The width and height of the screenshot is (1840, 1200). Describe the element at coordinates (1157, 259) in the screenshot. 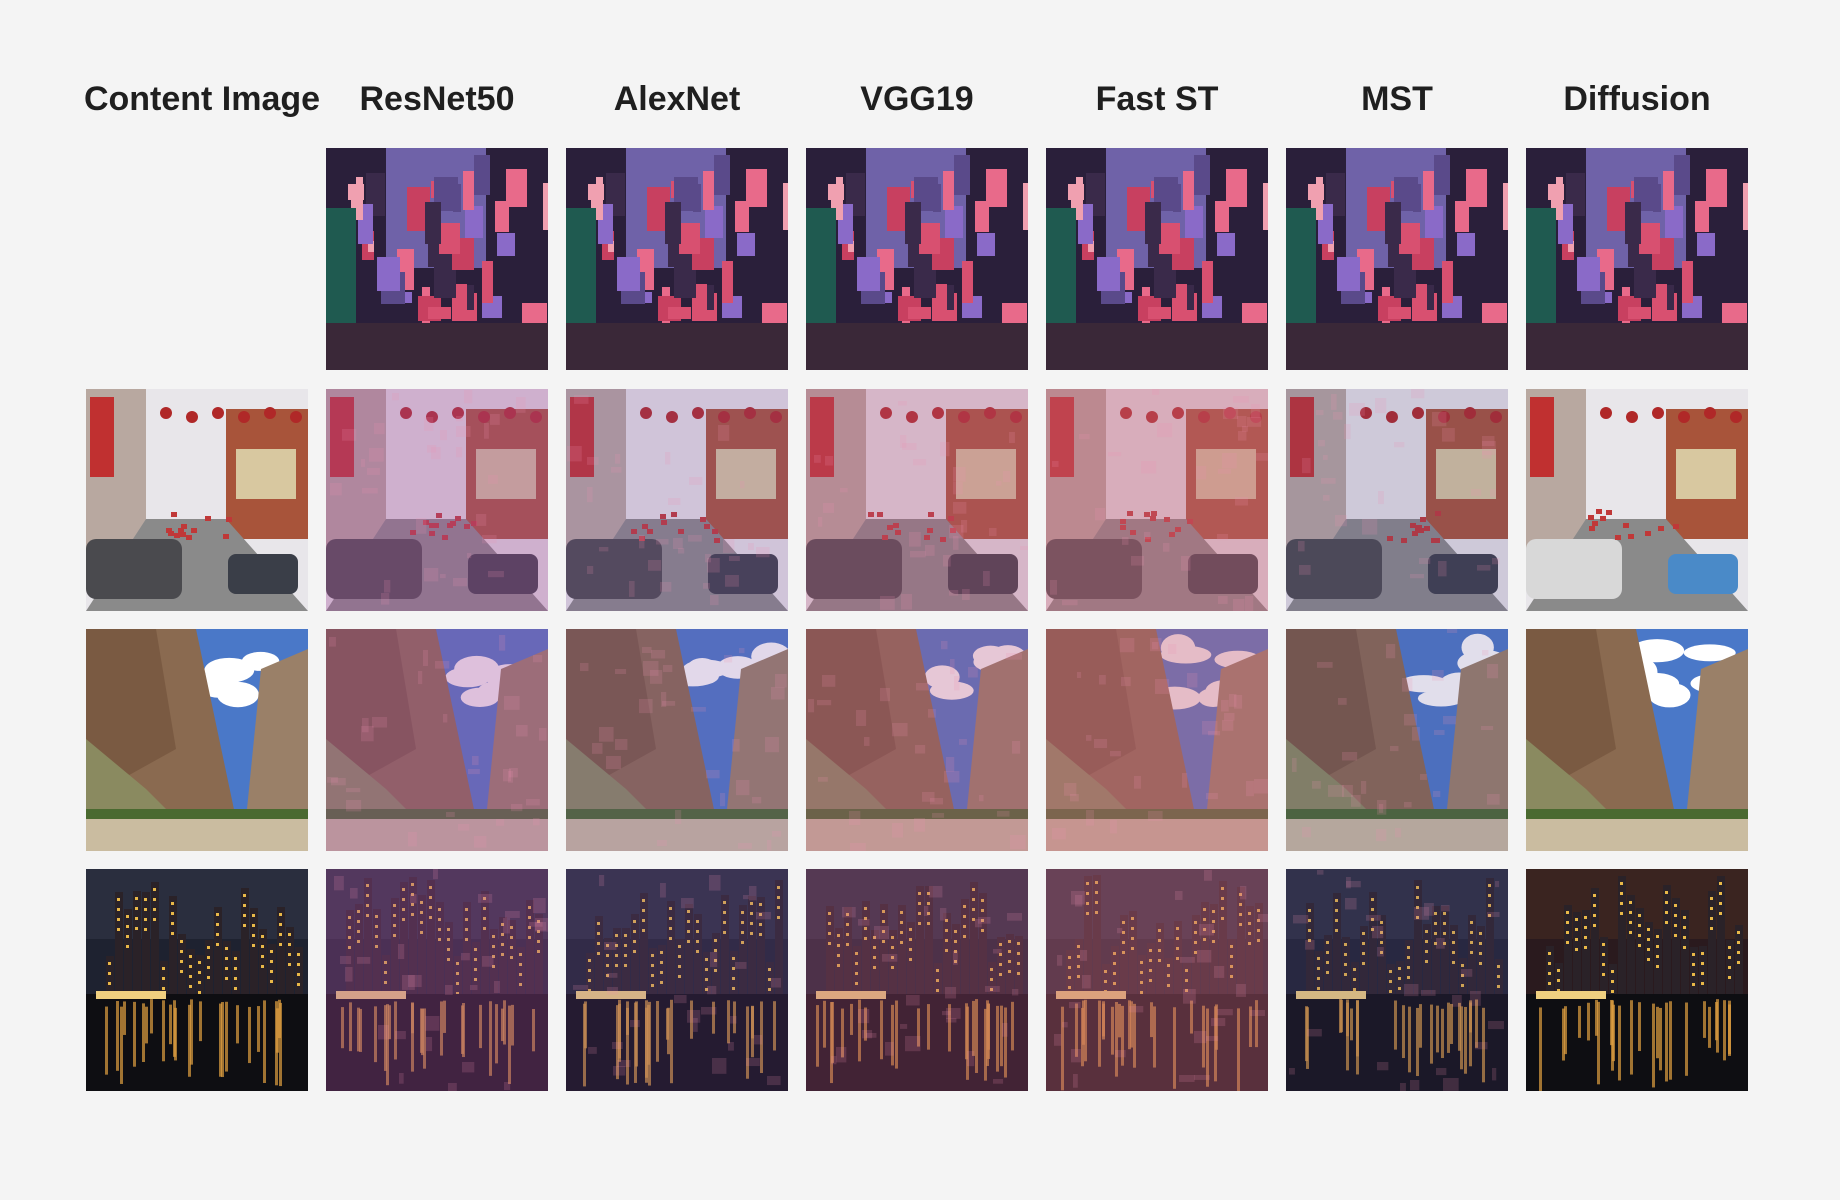

I see `image-style-fastst` at that location.